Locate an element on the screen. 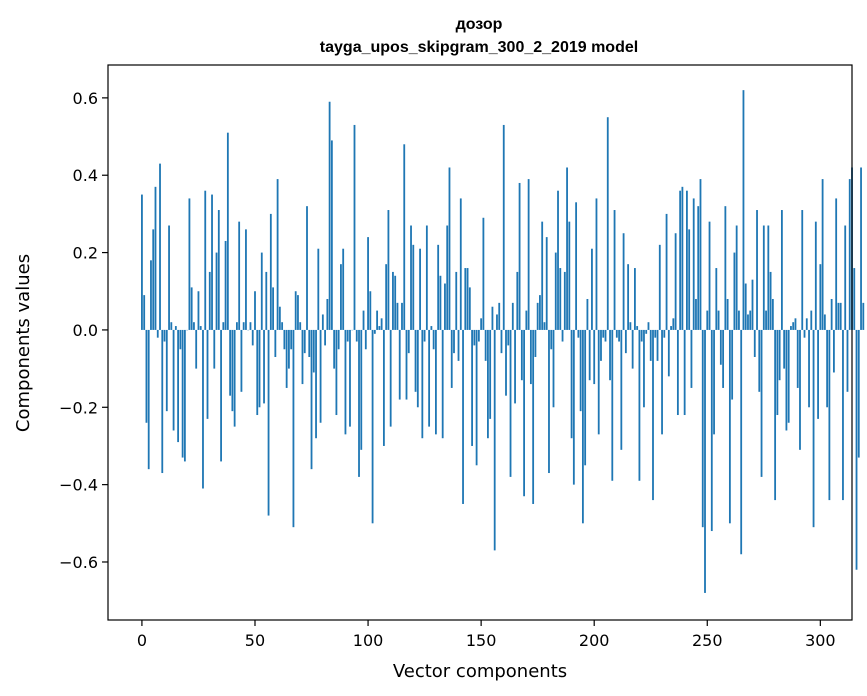 This screenshot has height=696, width=867. y-axis-ticks: −0.6 −0.4 −0.2 0.0 0.2 0.4 0.6 is located at coordinates (83, 330).